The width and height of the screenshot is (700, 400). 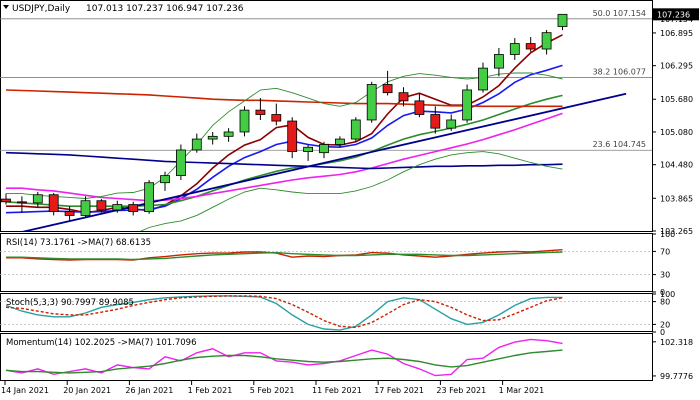 I want to click on last-price-box, so click(x=676, y=14).